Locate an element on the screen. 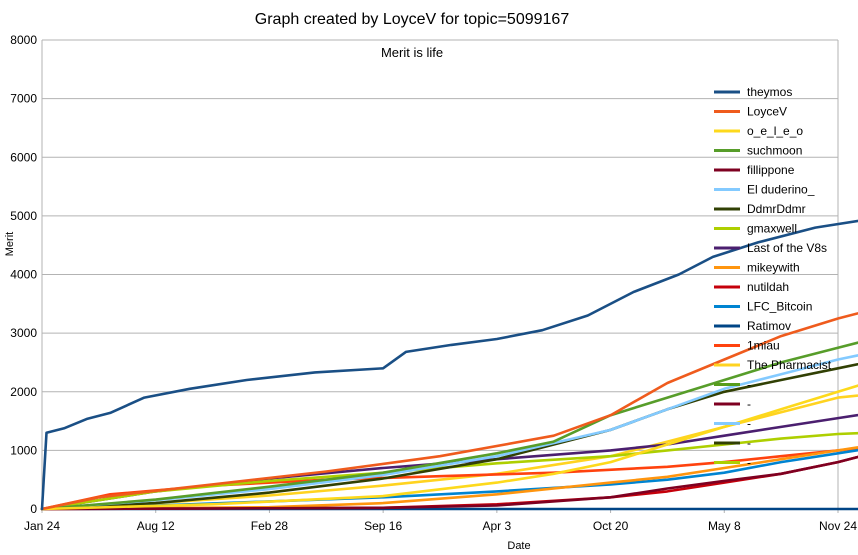 Image resolution: width=858 pixels, height=555 pixels. x-tick-6: May 8 is located at coordinates (724, 526).